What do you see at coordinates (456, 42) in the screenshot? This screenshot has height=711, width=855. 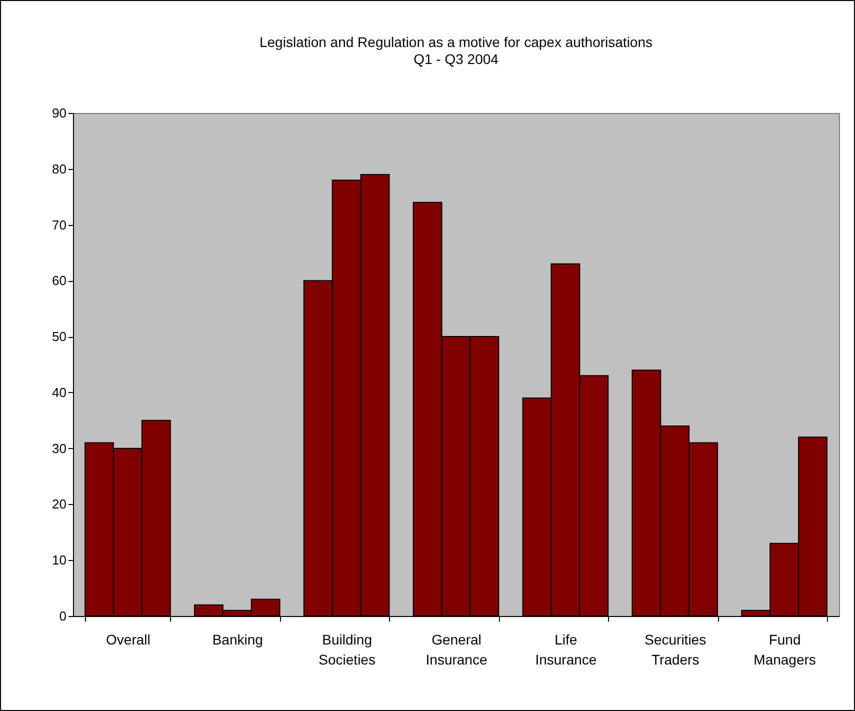 I see `chart-title: Legislation and Regulation as a motive for capex authorisations` at bounding box center [456, 42].